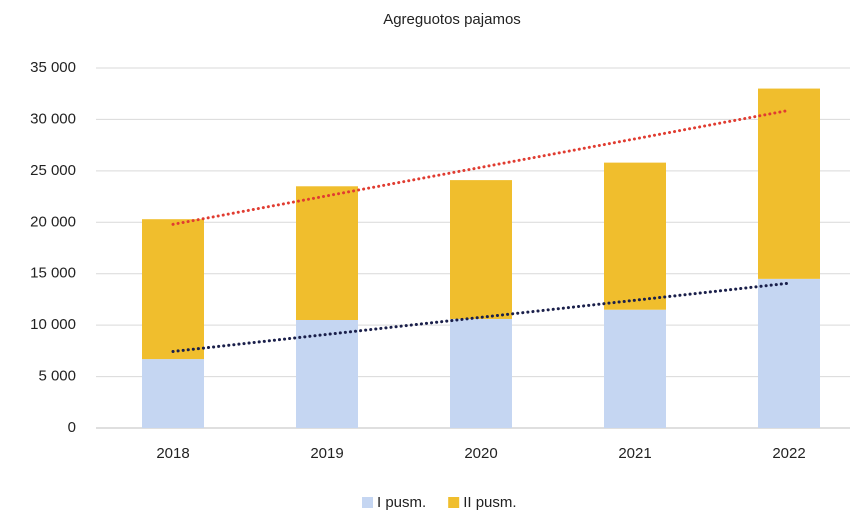  I want to click on y-tick-label: 0, so click(72, 427).